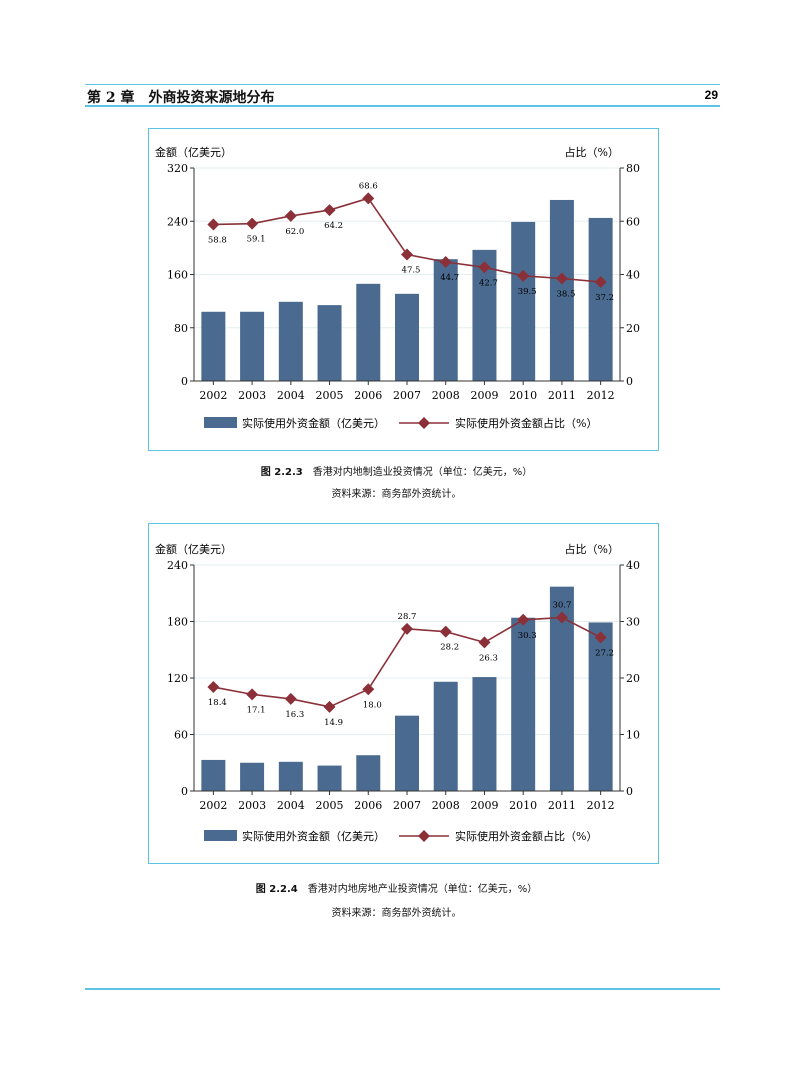  What do you see at coordinates (484, 395) in the screenshot?
I see `x-tick-label: 2009` at bounding box center [484, 395].